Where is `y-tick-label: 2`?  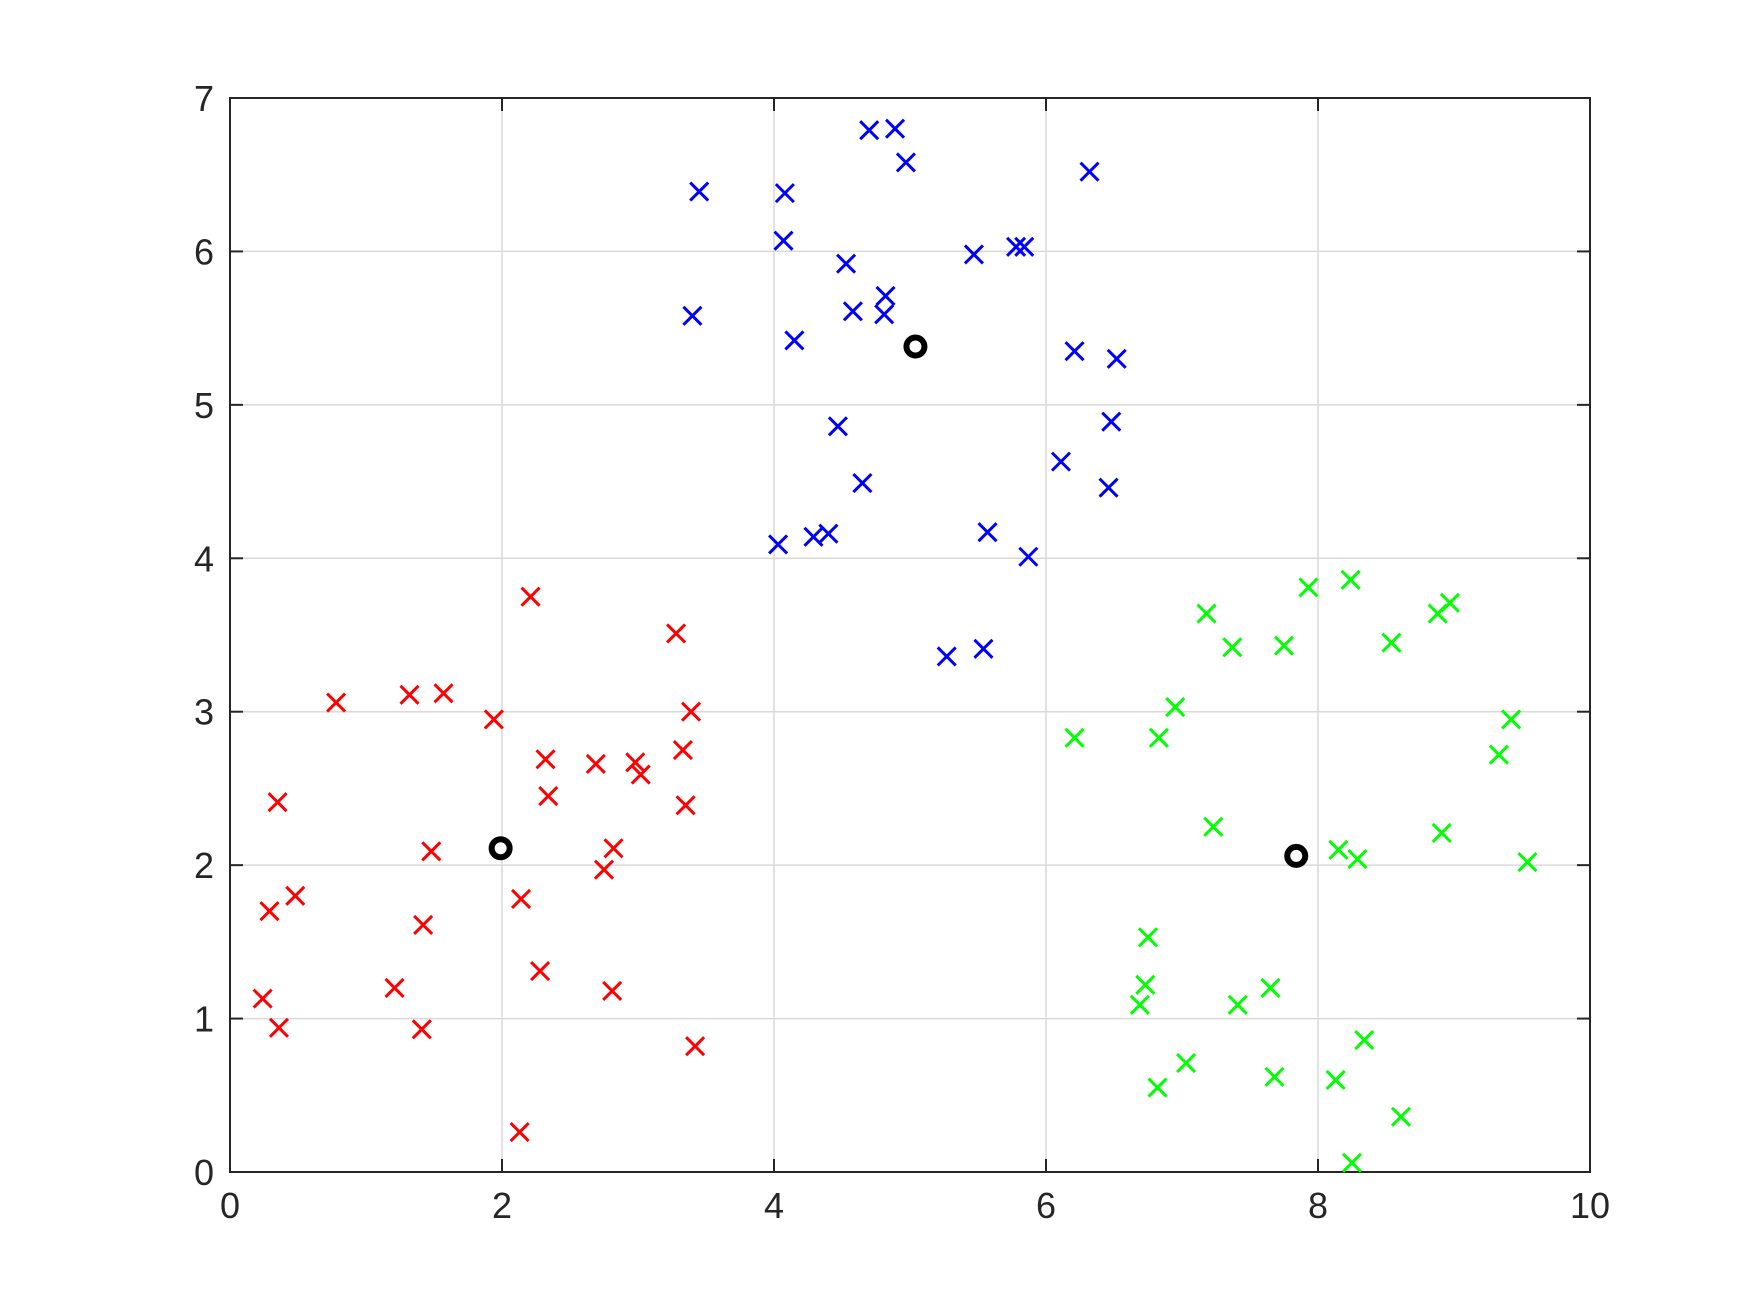
y-tick-label: 2 is located at coordinates (204, 865).